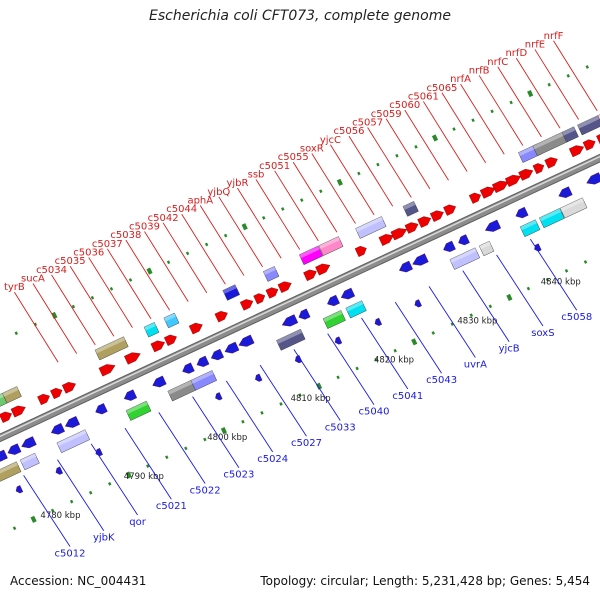 This screenshot has width=600, height=600. What do you see at coordinates (300, 16) in the screenshot?
I see `map-title: Escherichia coli CFT073, complete genome` at bounding box center [300, 16].